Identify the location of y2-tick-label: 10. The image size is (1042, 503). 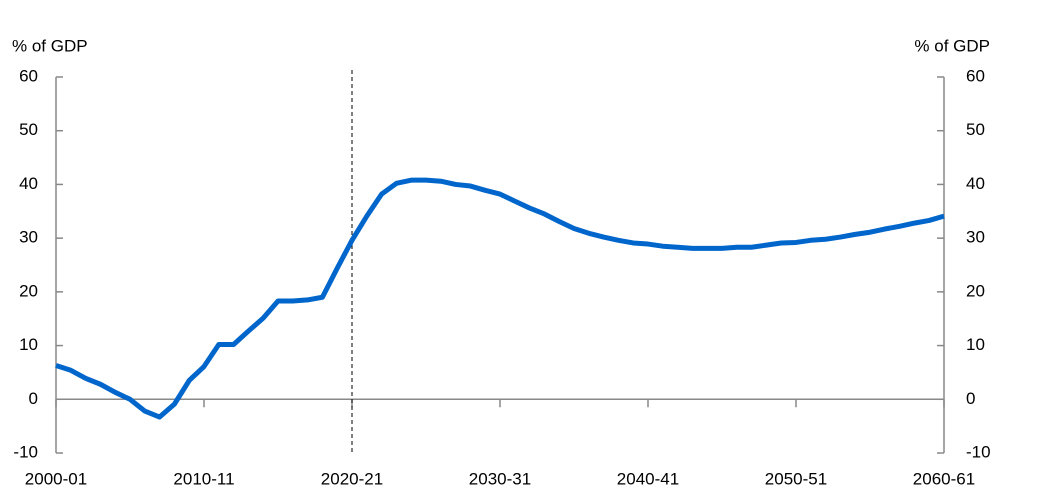
(975, 344).